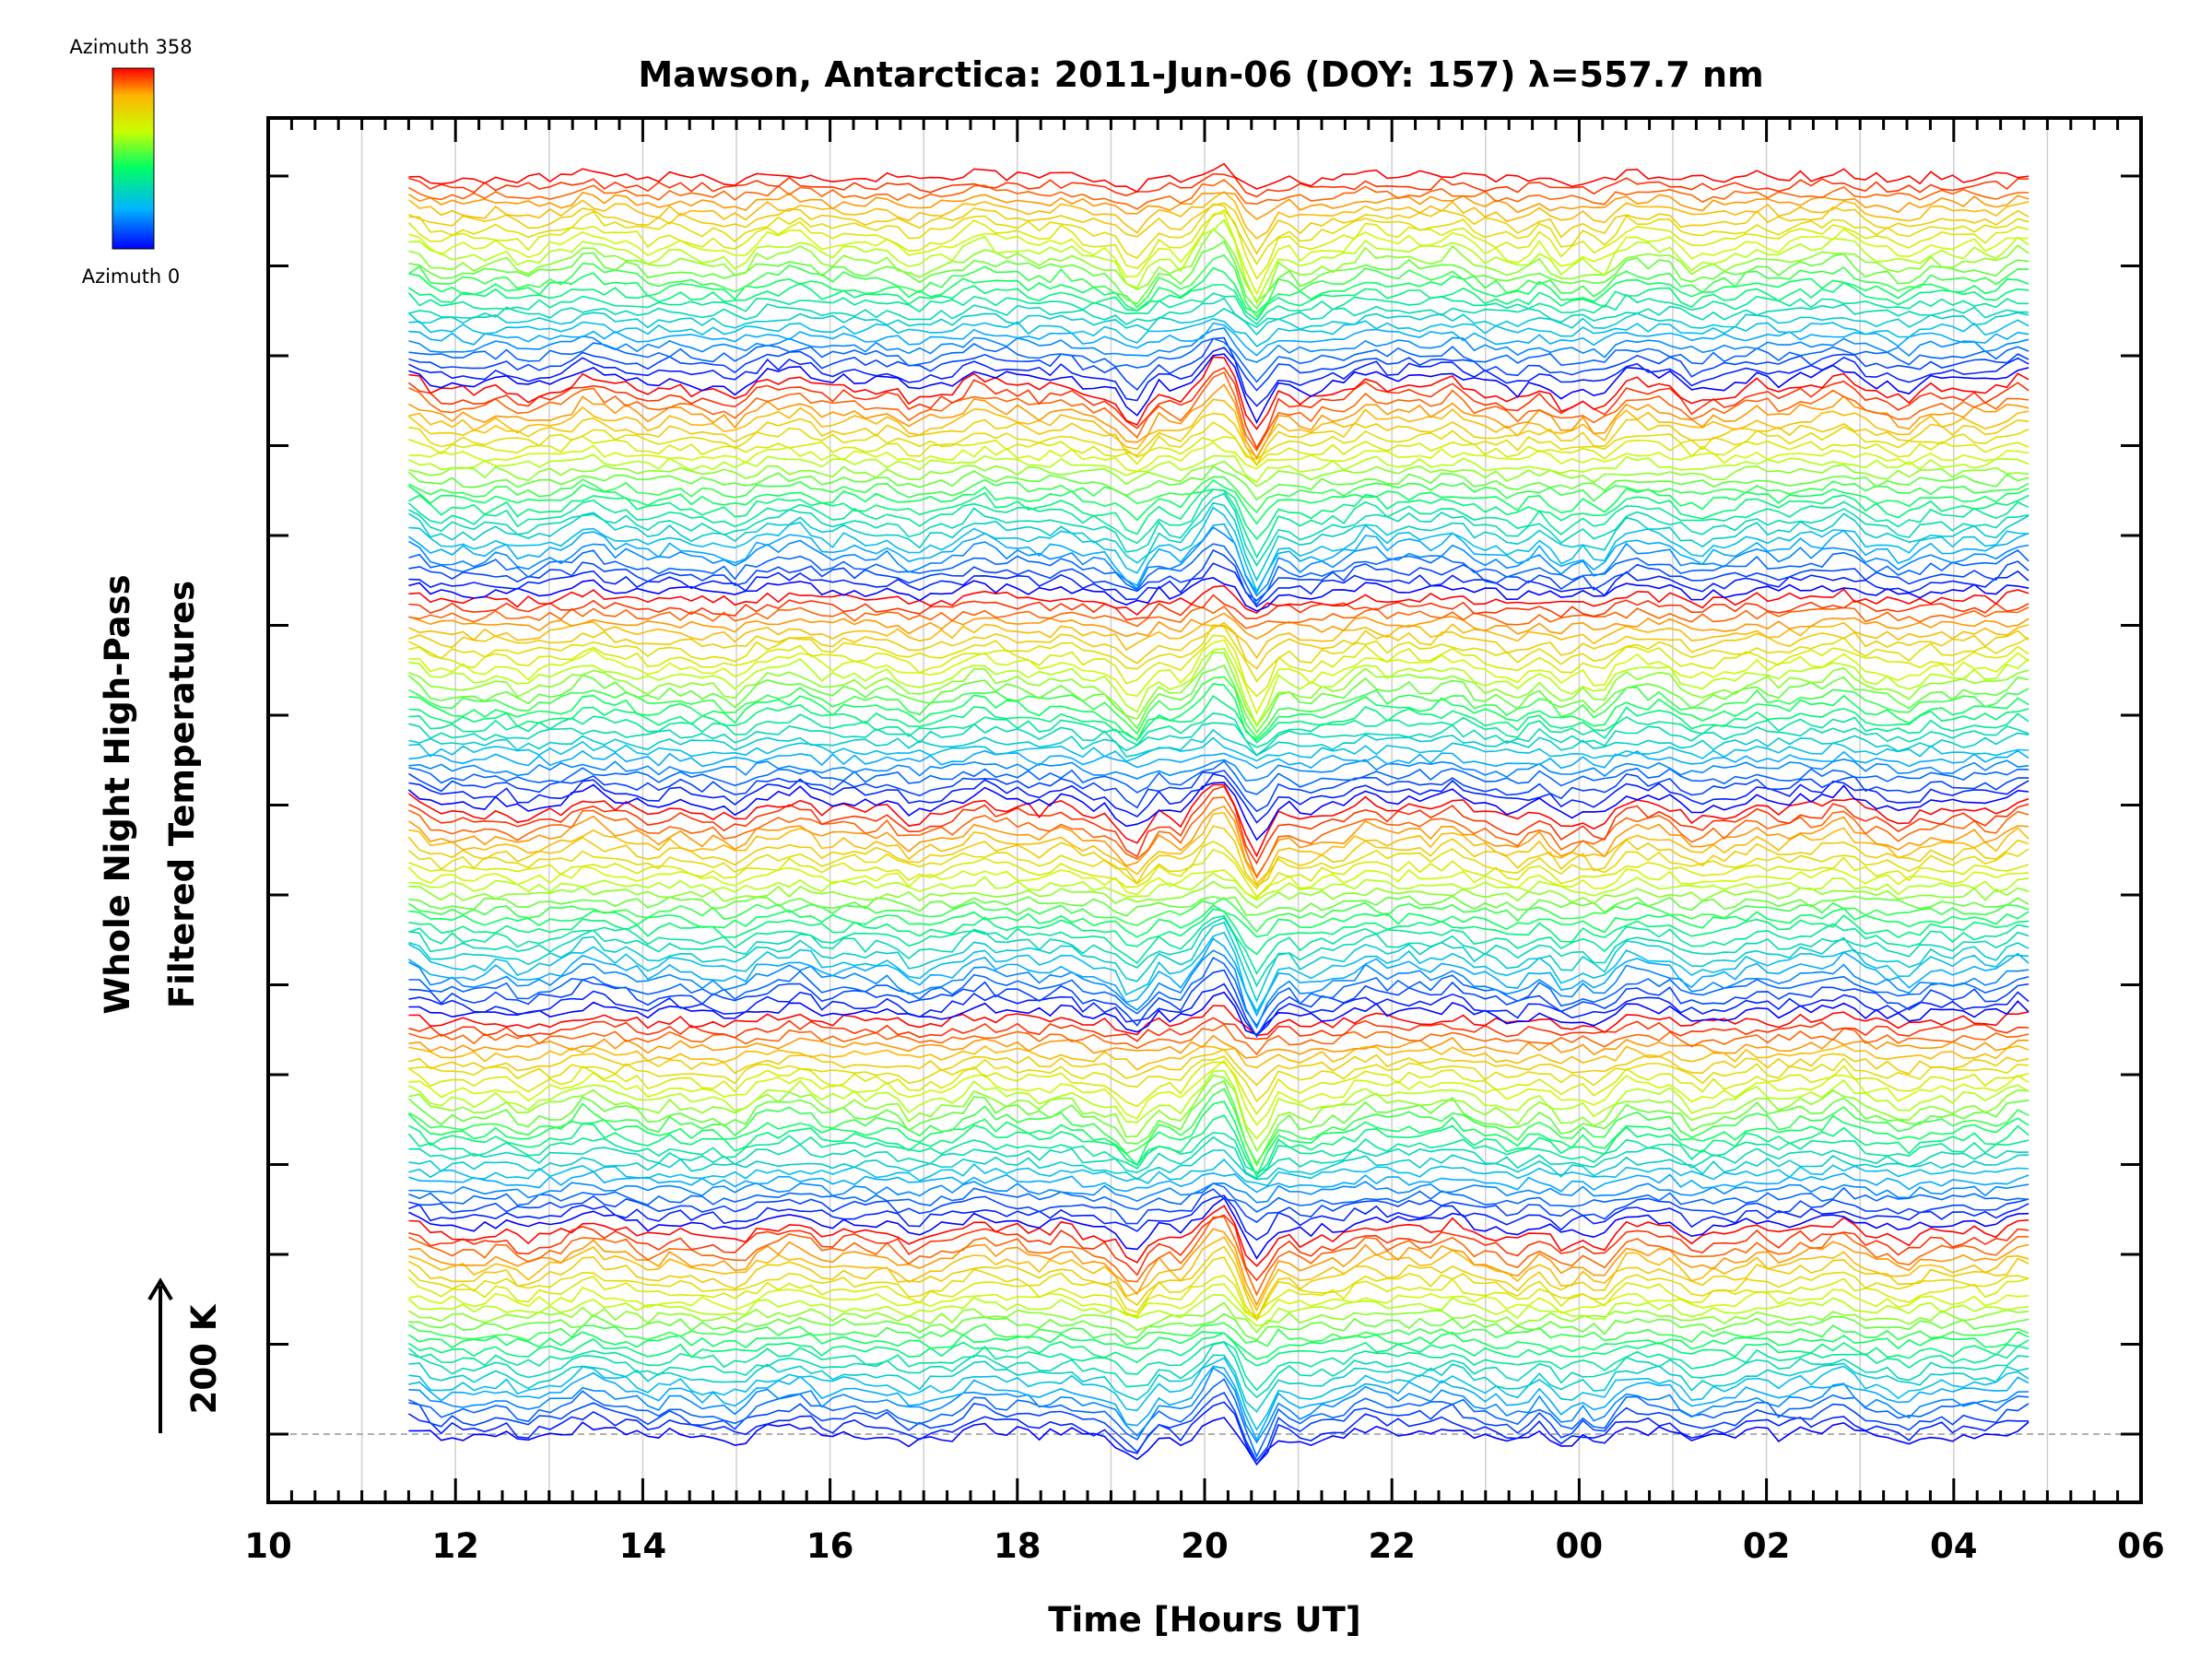  I want to click on x-tick-label: 22, so click(1392, 1546).